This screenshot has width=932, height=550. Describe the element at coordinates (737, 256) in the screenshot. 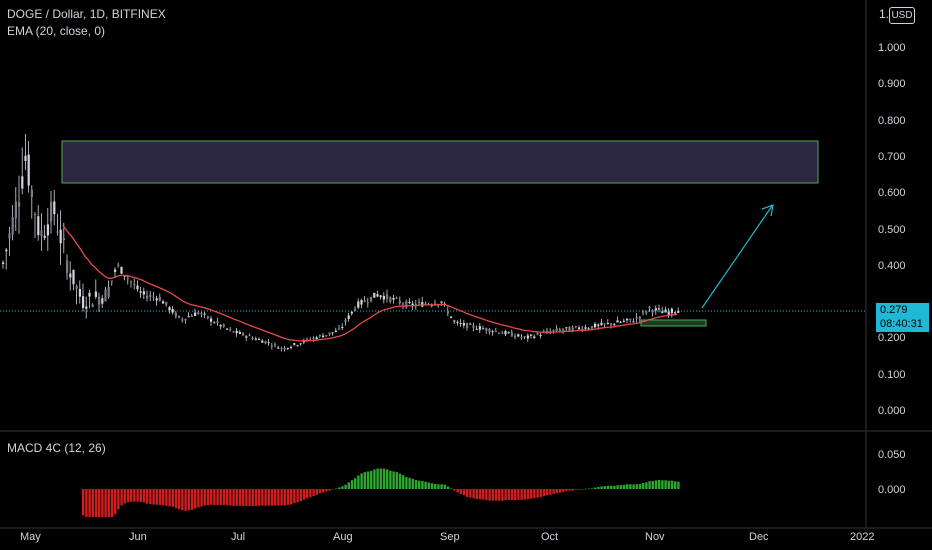

I see `projection-arrow` at that location.